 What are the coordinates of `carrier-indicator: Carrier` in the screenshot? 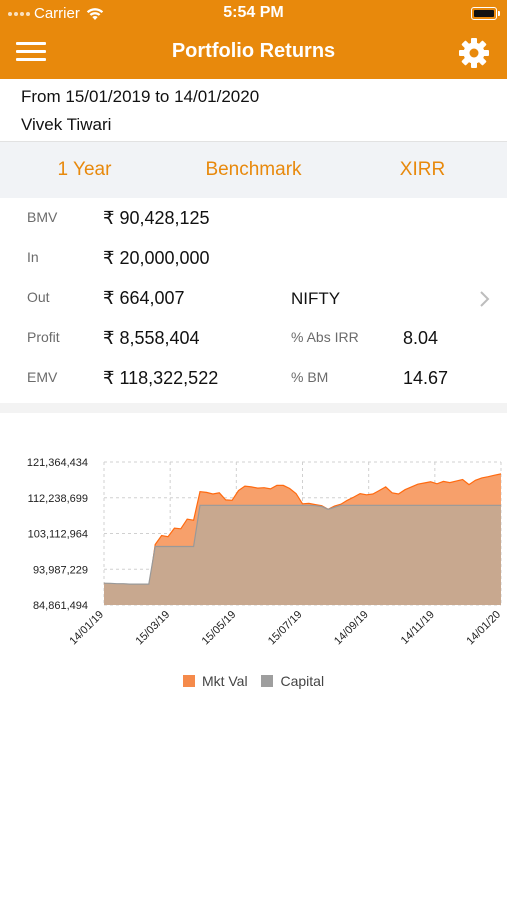 It's located at (56, 13).